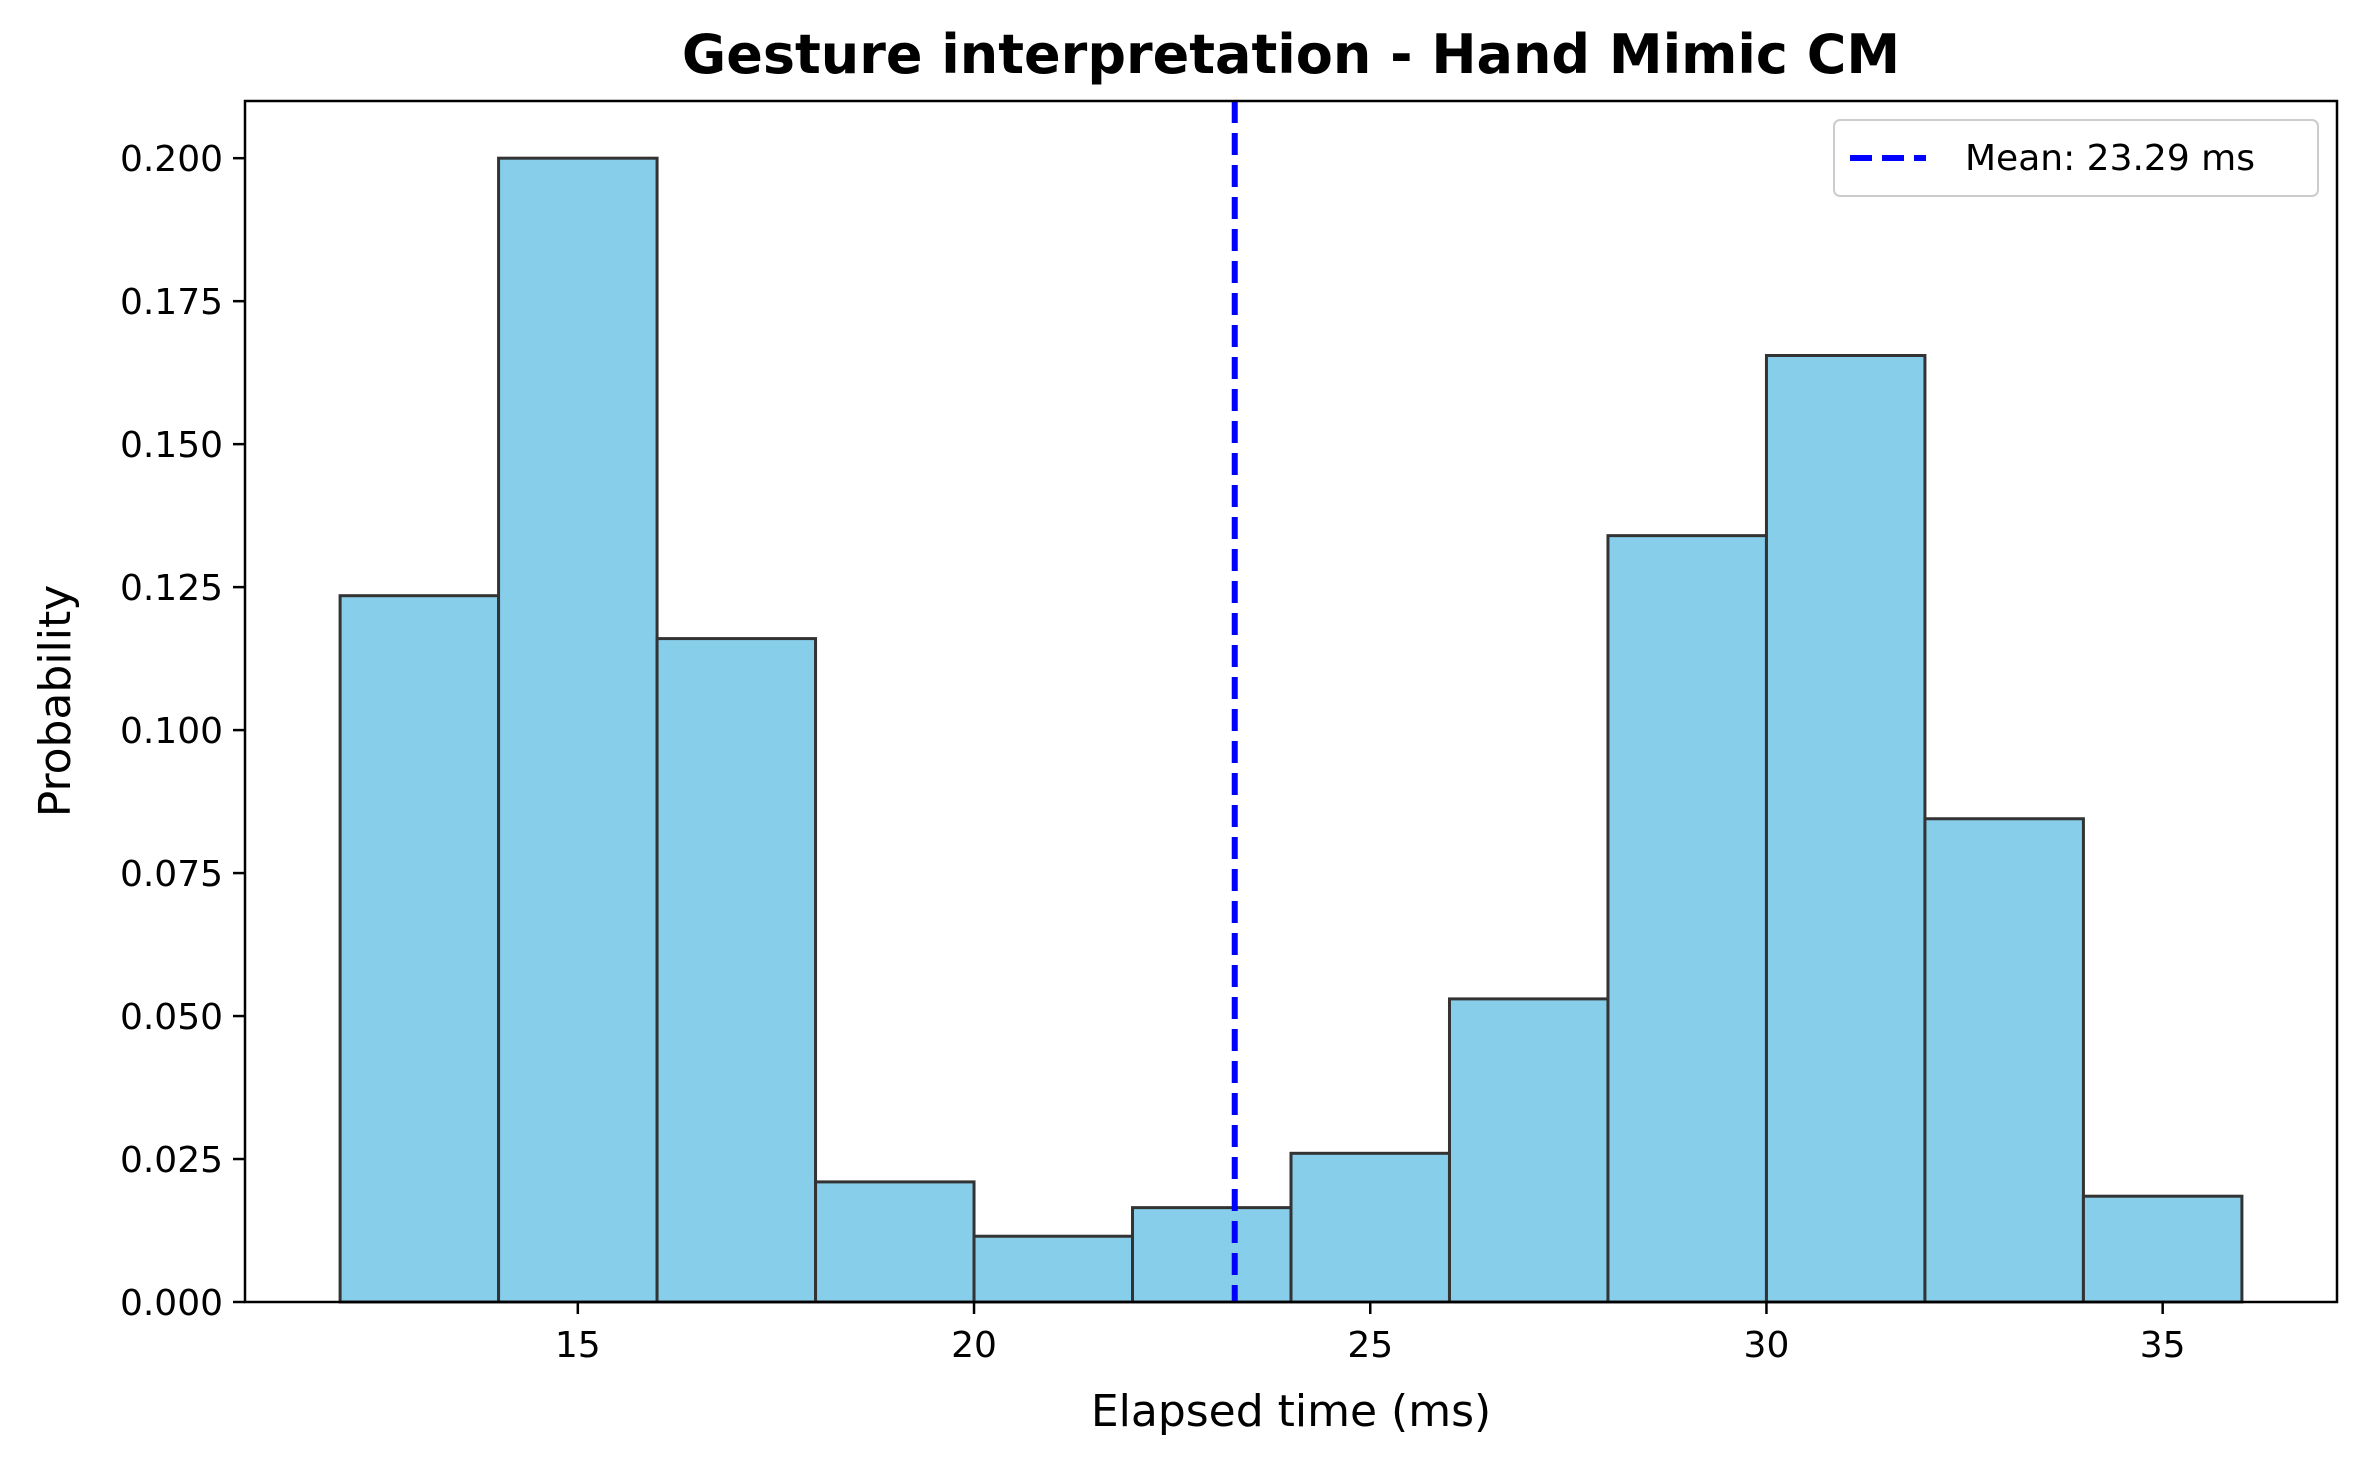  I want to click on x-tick-label: 30, so click(1767, 1345).